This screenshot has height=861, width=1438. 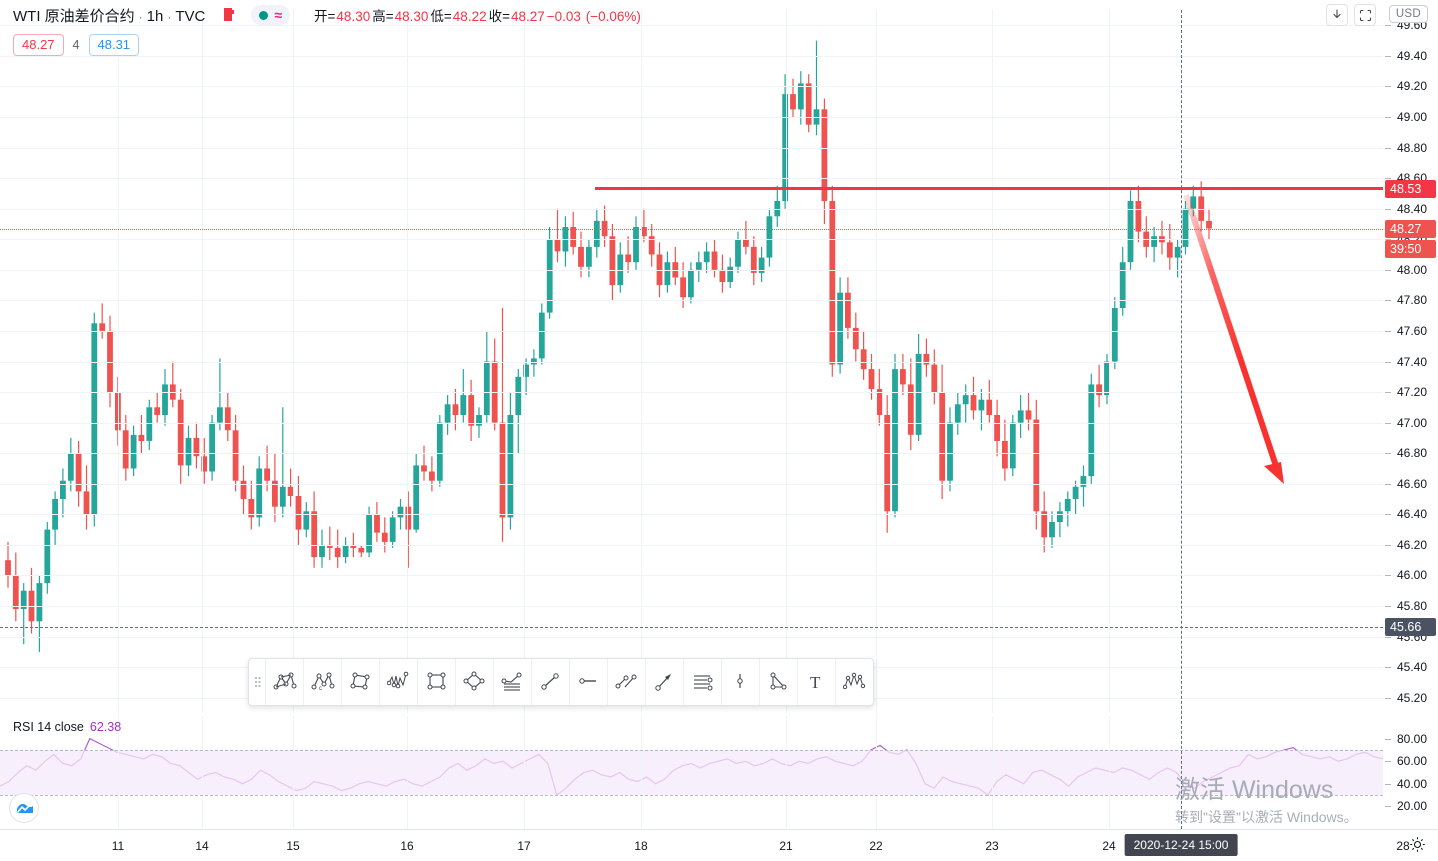 I want to click on cyclic-lines-tool, so click(x=740, y=682).